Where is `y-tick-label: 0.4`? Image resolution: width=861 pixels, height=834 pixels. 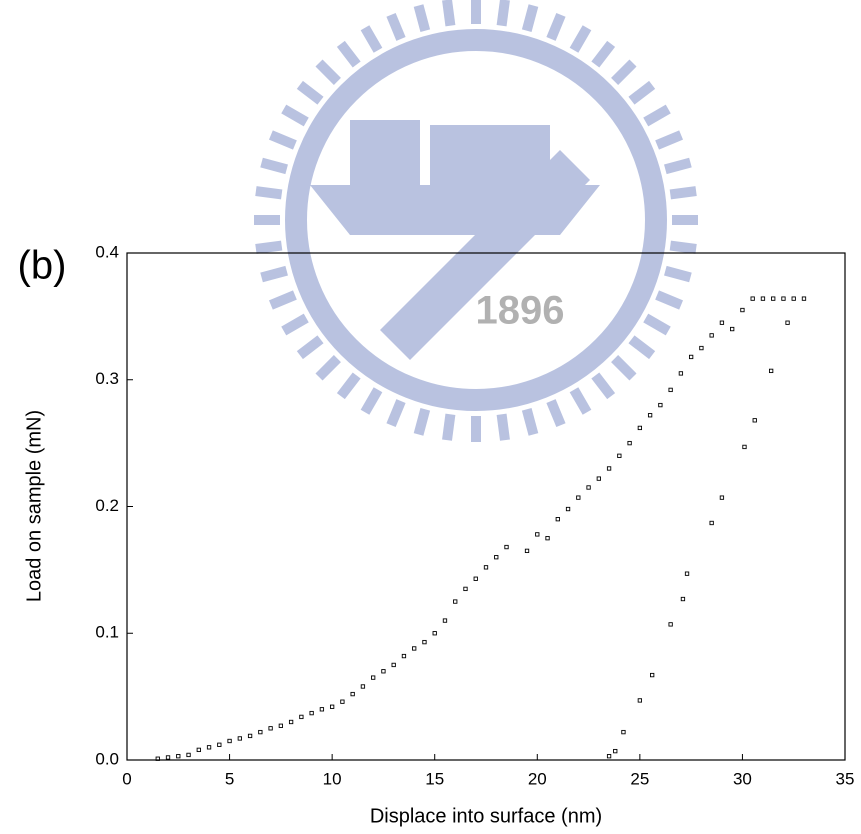 y-tick-label: 0.4 is located at coordinates (107, 251).